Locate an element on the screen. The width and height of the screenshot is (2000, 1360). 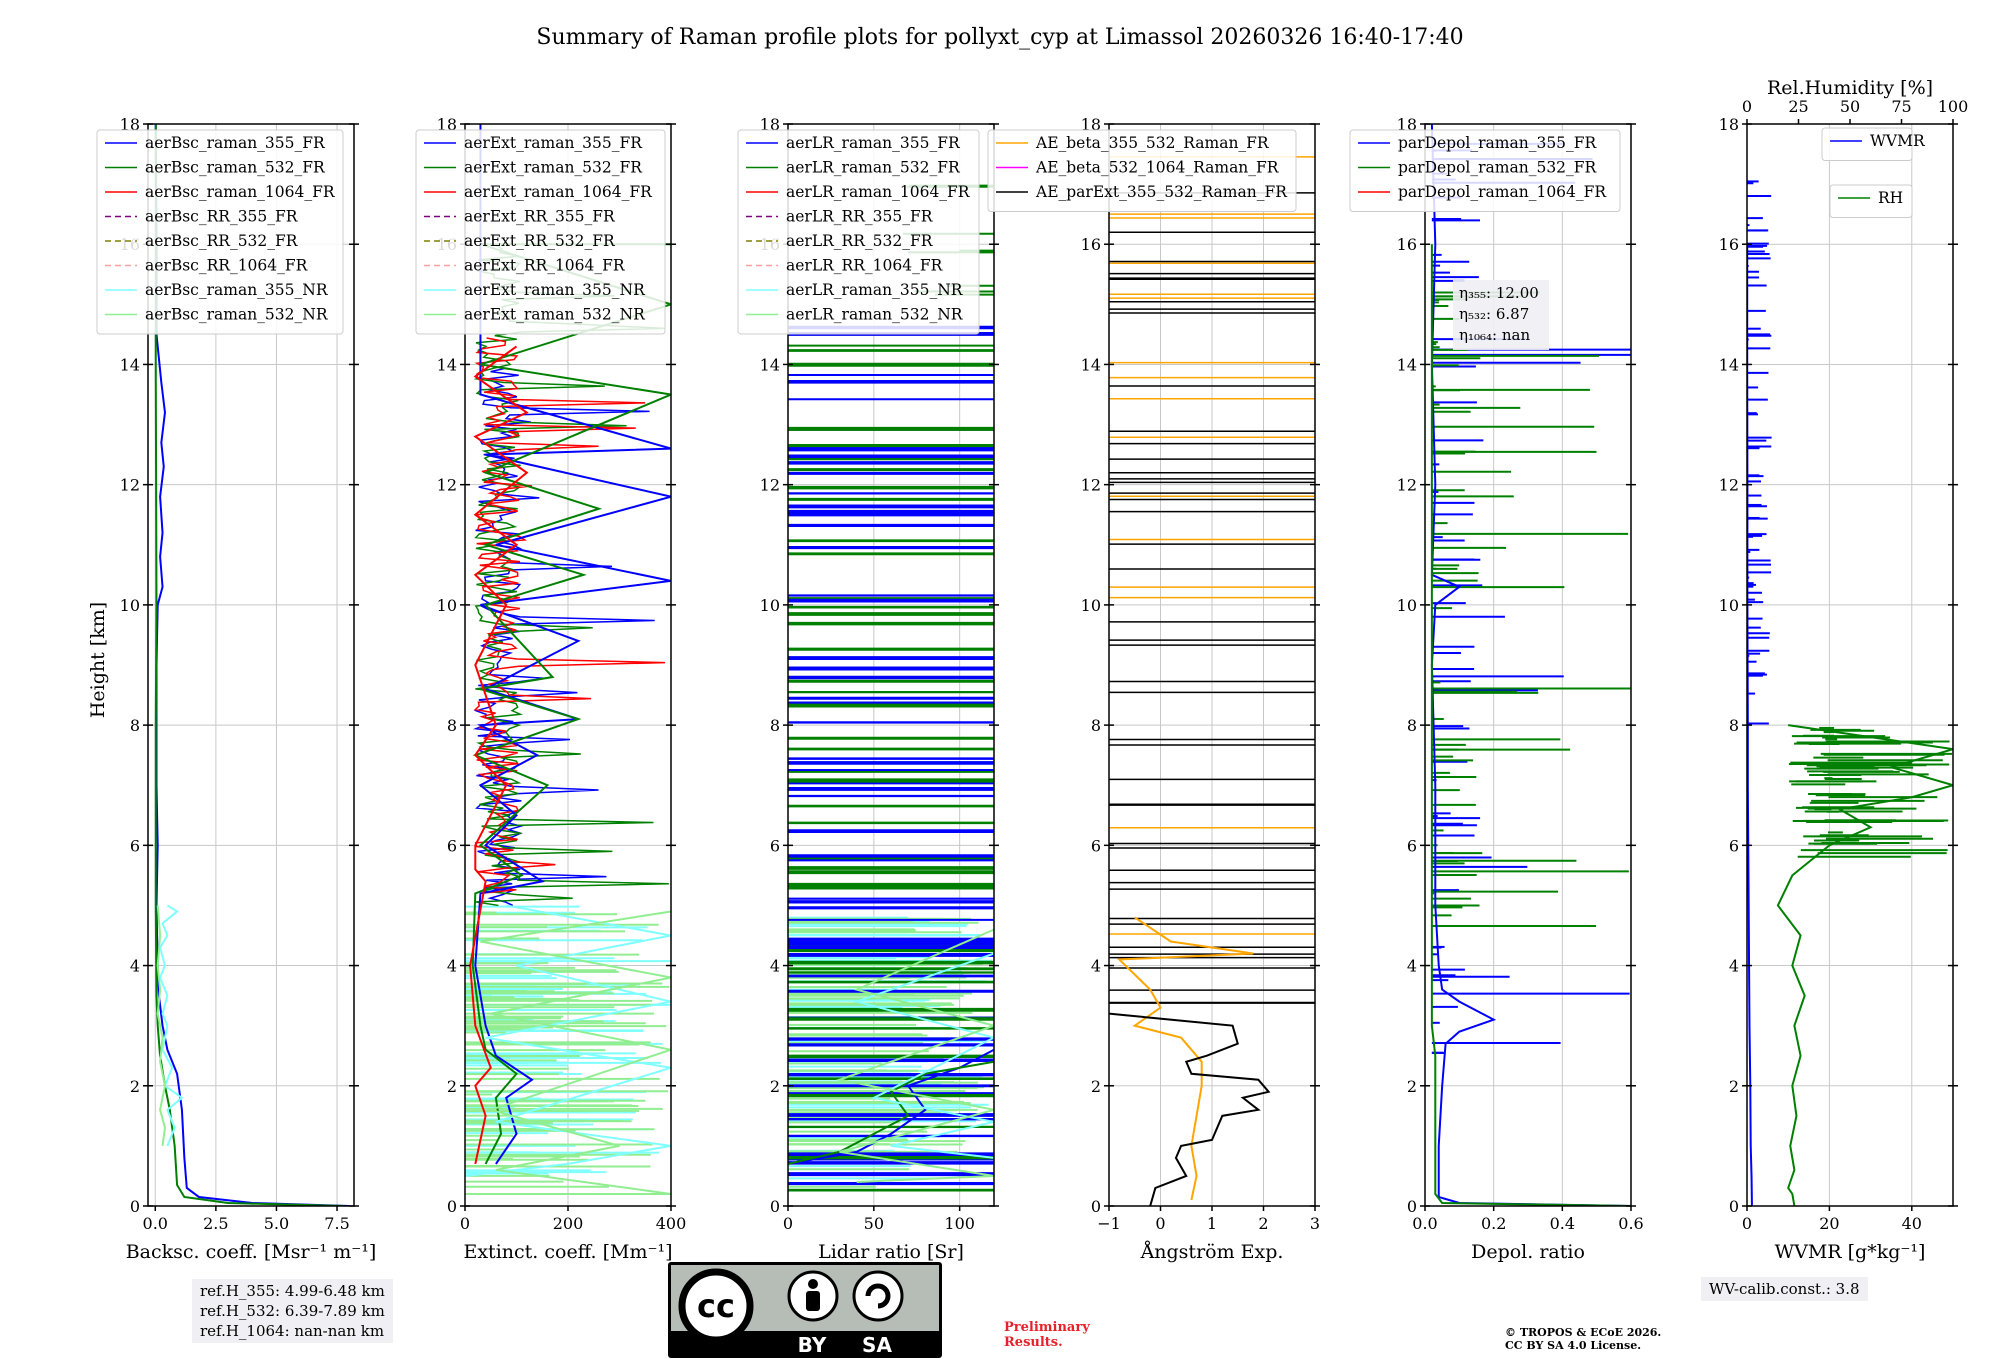
legend-label: aerLR_raman_532_NR is located at coordinates (875, 315).